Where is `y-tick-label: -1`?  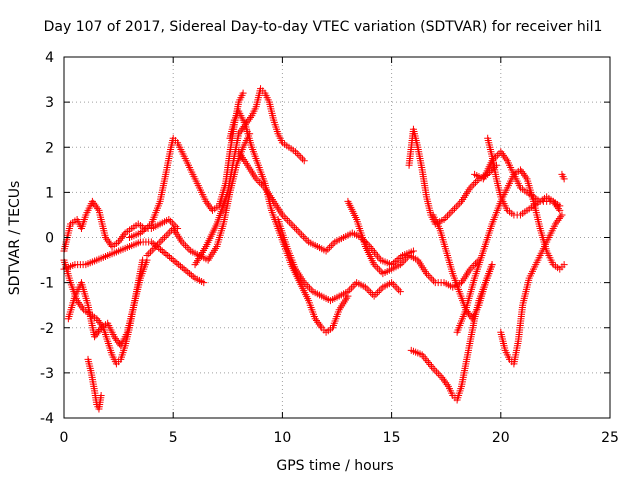
y-tick-label: -1 is located at coordinates (47, 284).